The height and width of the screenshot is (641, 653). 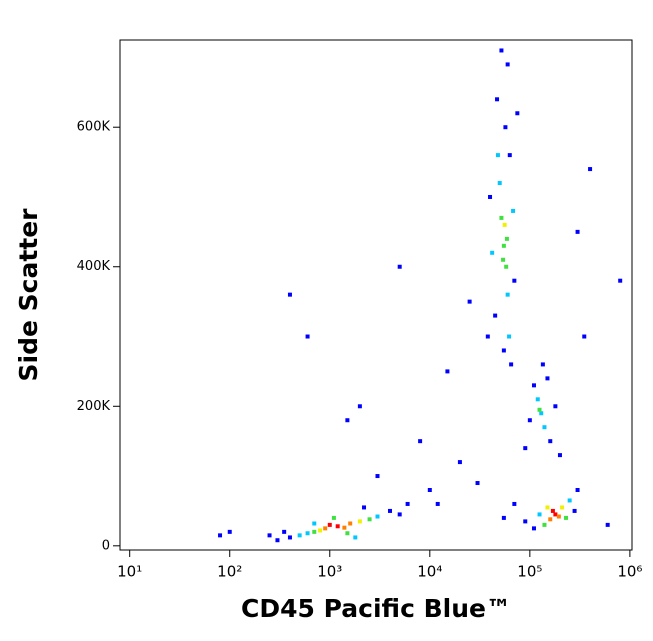 What do you see at coordinates (376, 608) in the screenshot?
I see `x-axis-title: CD45 Pacific Blue™` at bounding box center [376, 608].